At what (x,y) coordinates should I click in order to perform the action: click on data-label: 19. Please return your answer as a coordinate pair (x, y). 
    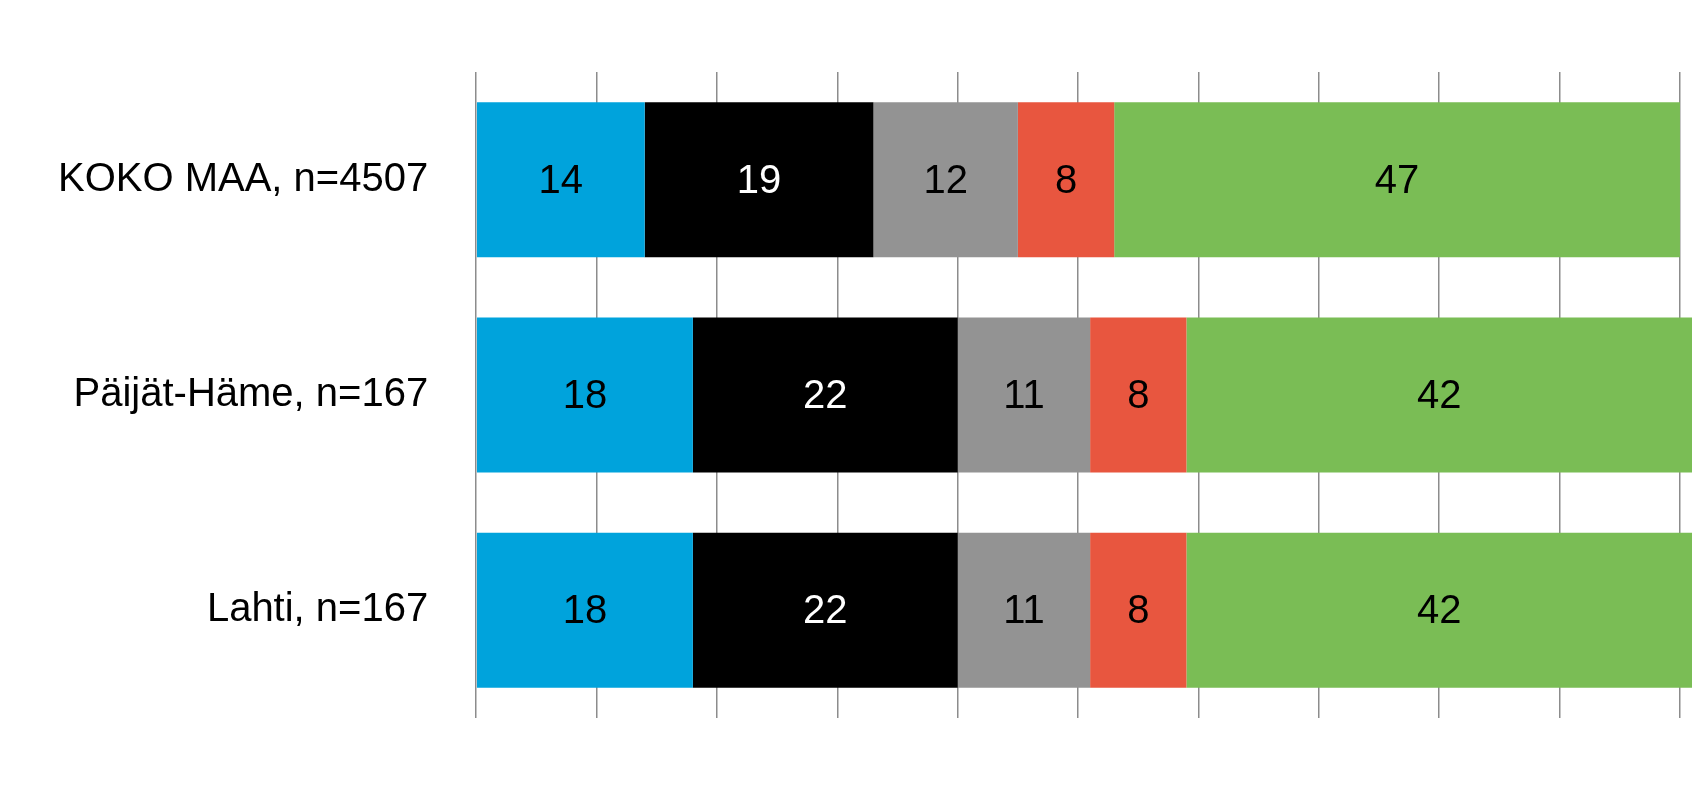
    Looking at the image, I should click on (759, 178).